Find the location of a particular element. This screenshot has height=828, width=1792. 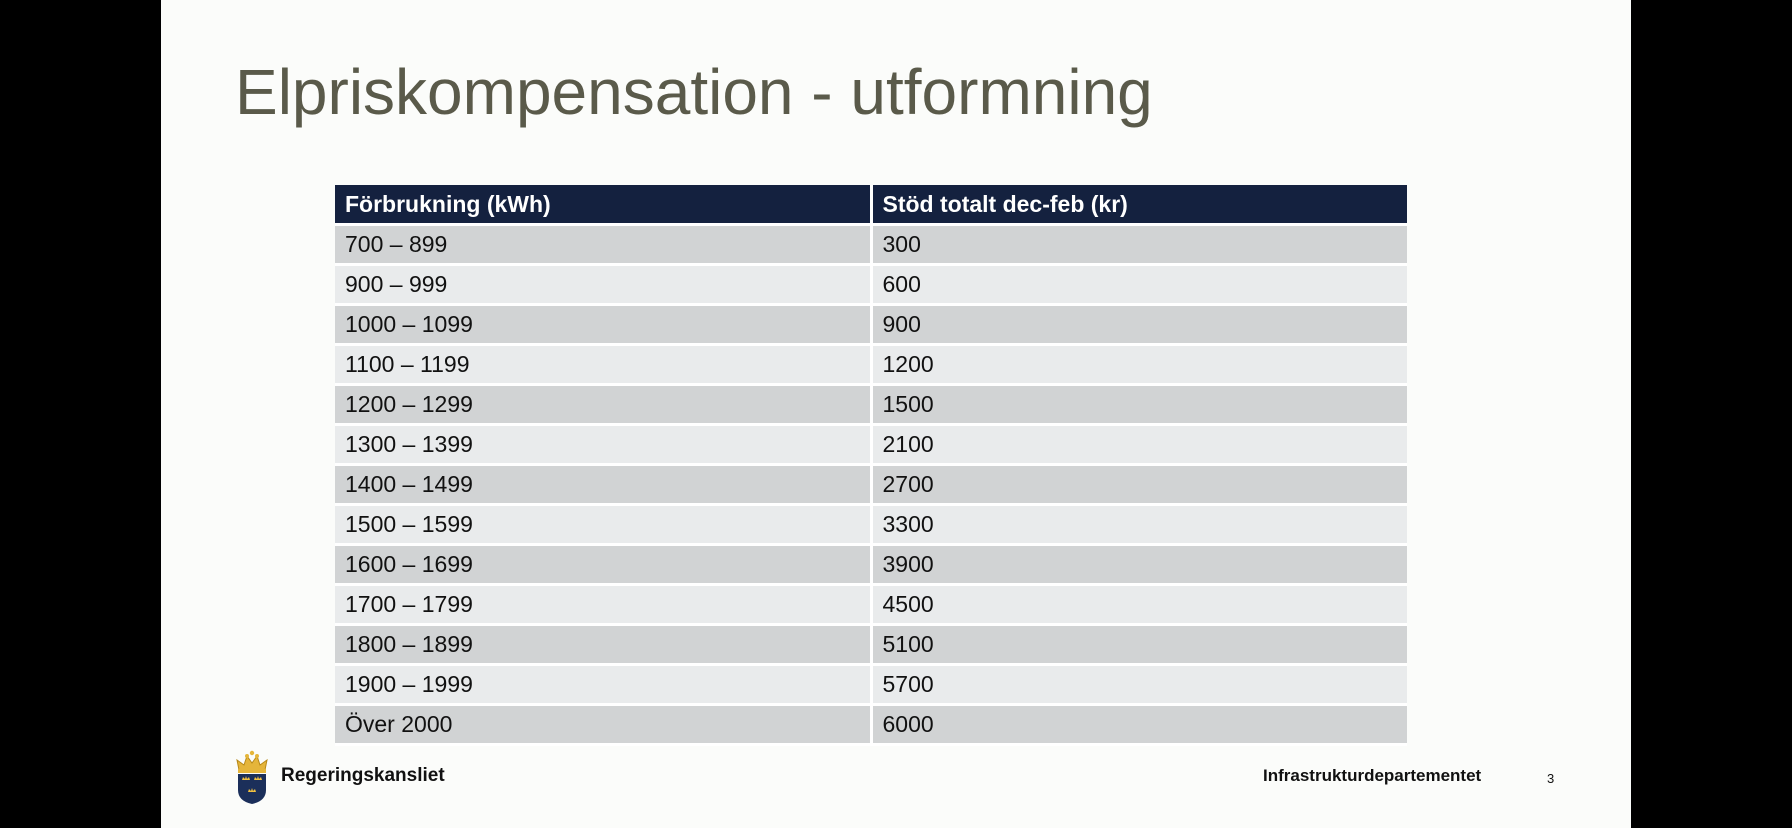

support-cell: 5100 is located at coordinates (1139, 645).